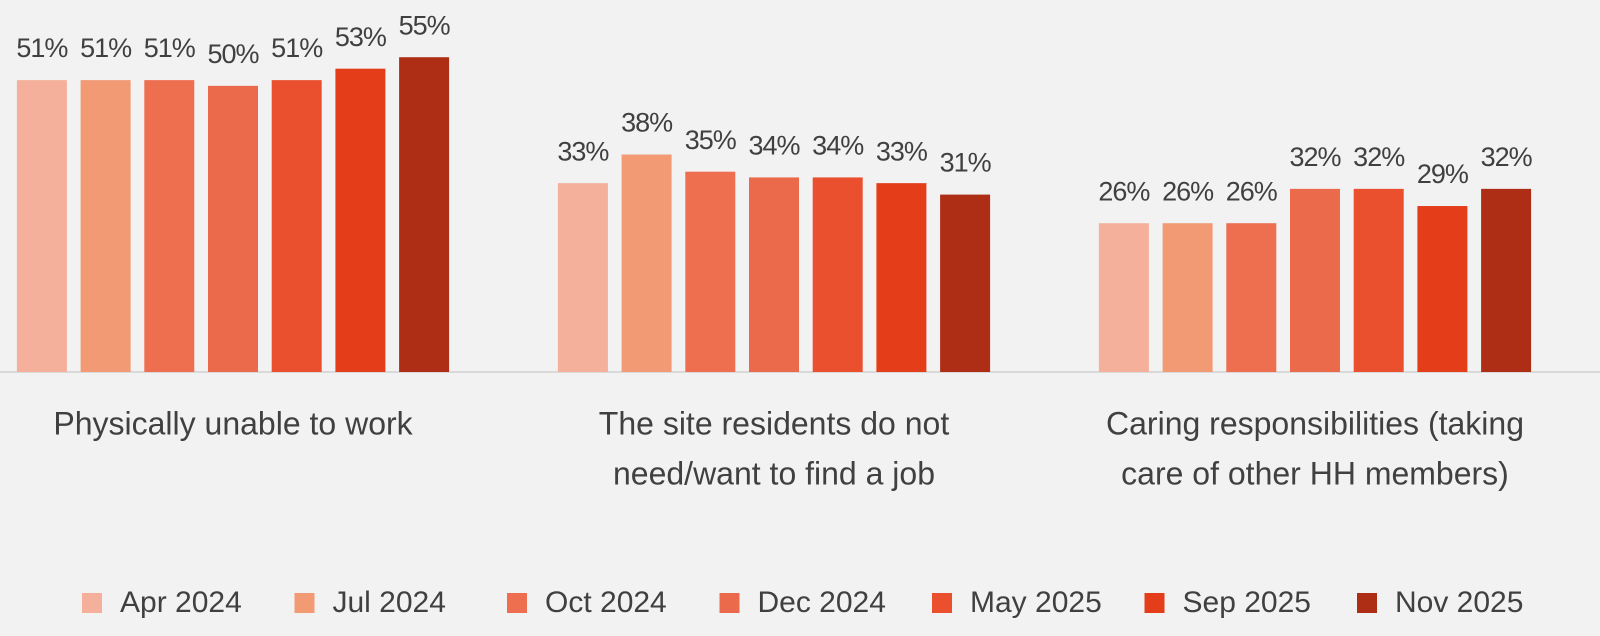  What do you see at coordinates (822, 602) in the screenshot?
I see `legend-label: Dec 2024` at bounding box center [822, 602].